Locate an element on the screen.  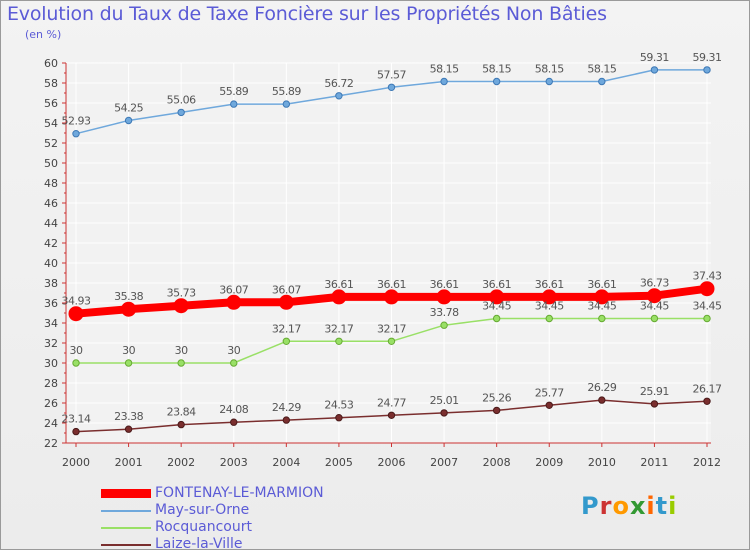
data-label-laize-la-ville: 23.14 is located at coordinates (76, 419).